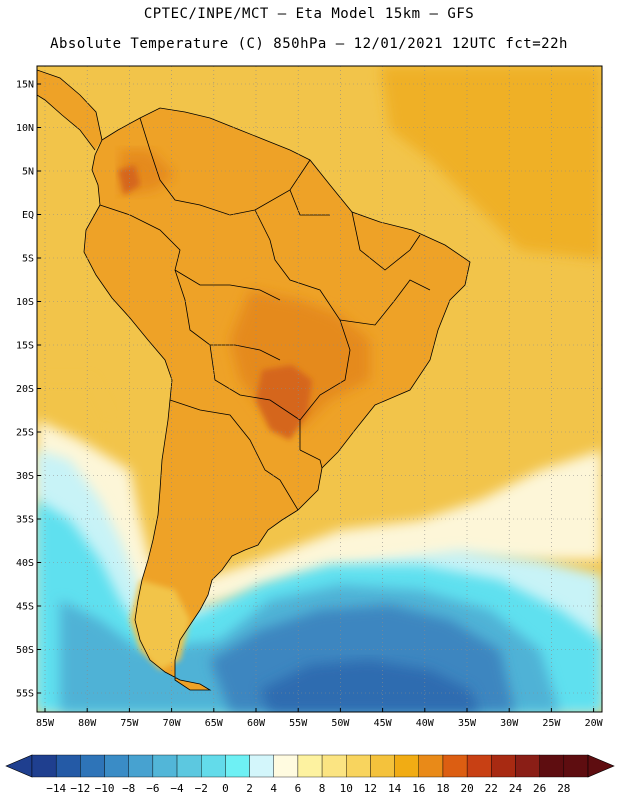  Describe the element at coordinates (418, 788) in the screenshot. I see `colorbar-label: 16` at that location.